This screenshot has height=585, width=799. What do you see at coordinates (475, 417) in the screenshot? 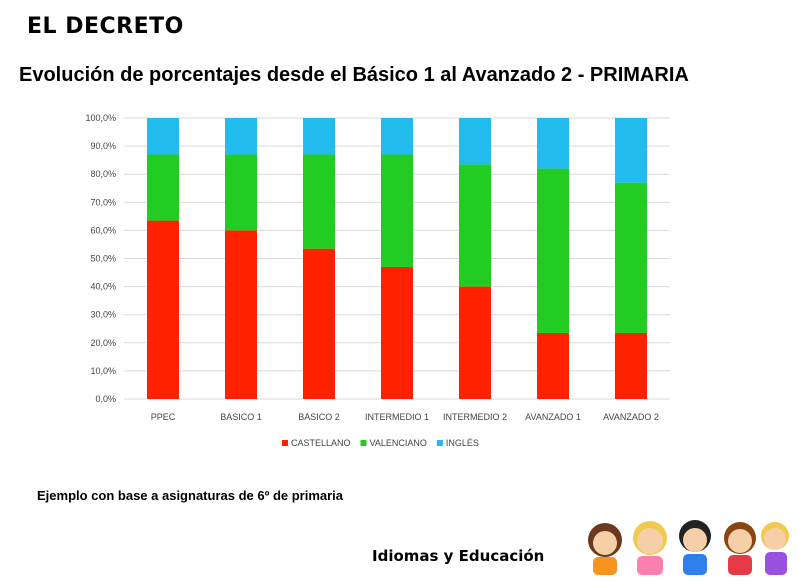
I see `x-tick-label: INTERMEDIO 2` at bounding box center [475, 417].